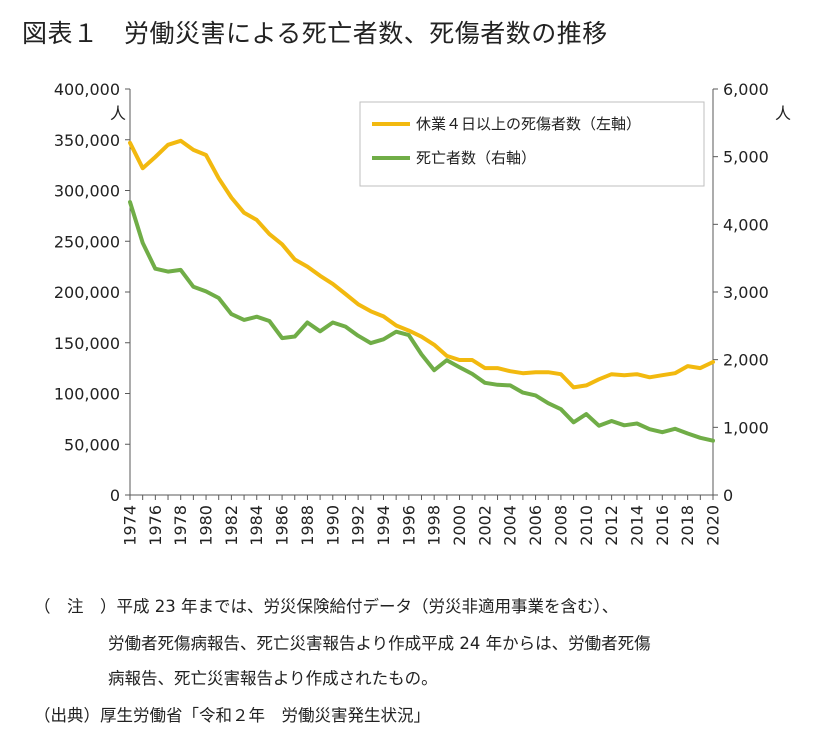  I want to click on source-line: （出典）厚生労働省「令和２年 労働災害発生状況」, so click(232, 715).